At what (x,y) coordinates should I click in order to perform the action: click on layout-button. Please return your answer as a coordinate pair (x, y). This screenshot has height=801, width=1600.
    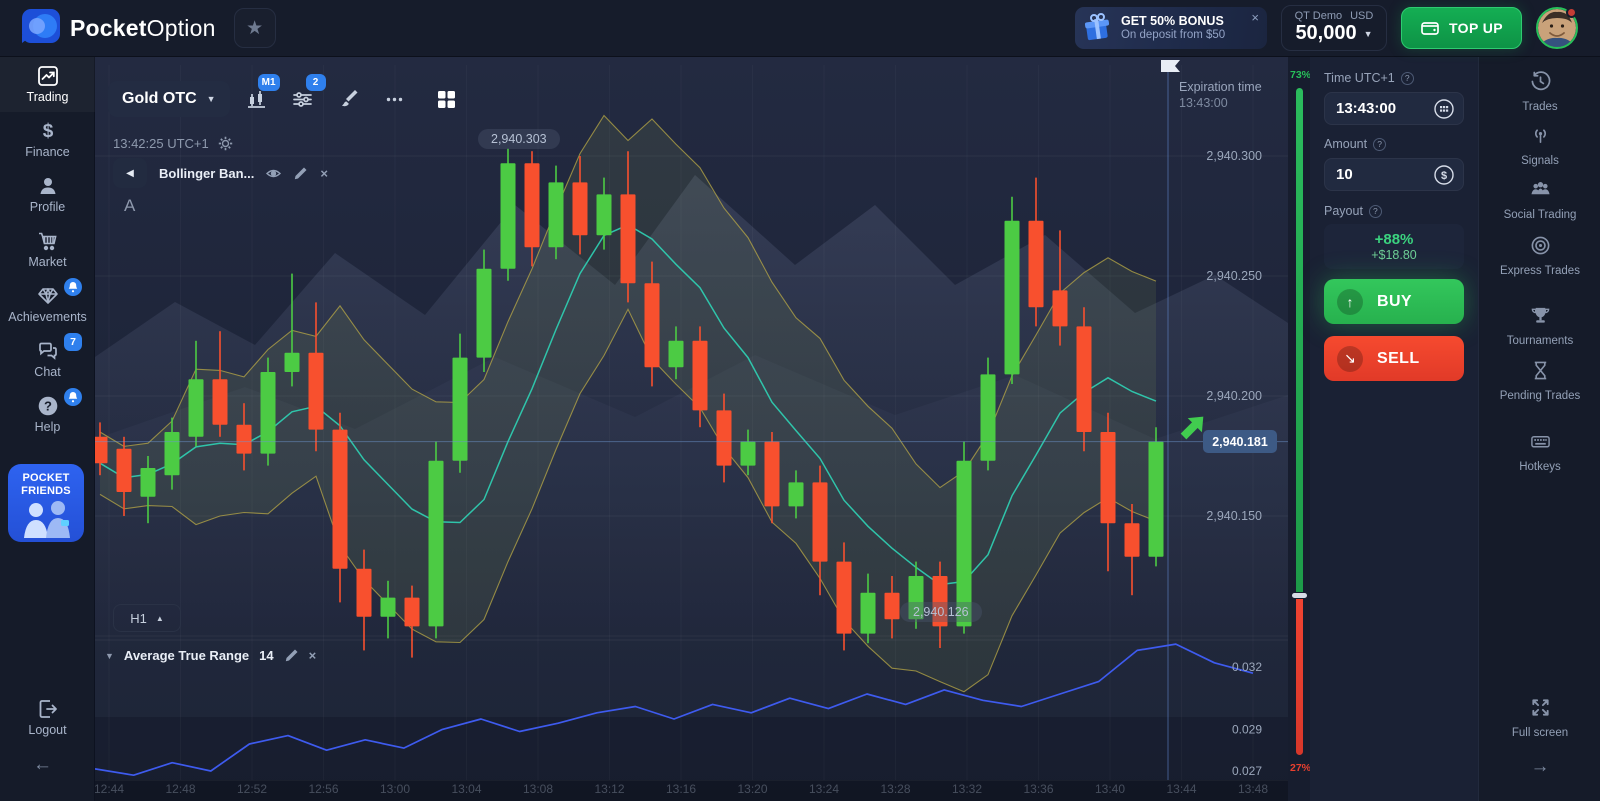
    Looking at the image, I should click on (447, 99).